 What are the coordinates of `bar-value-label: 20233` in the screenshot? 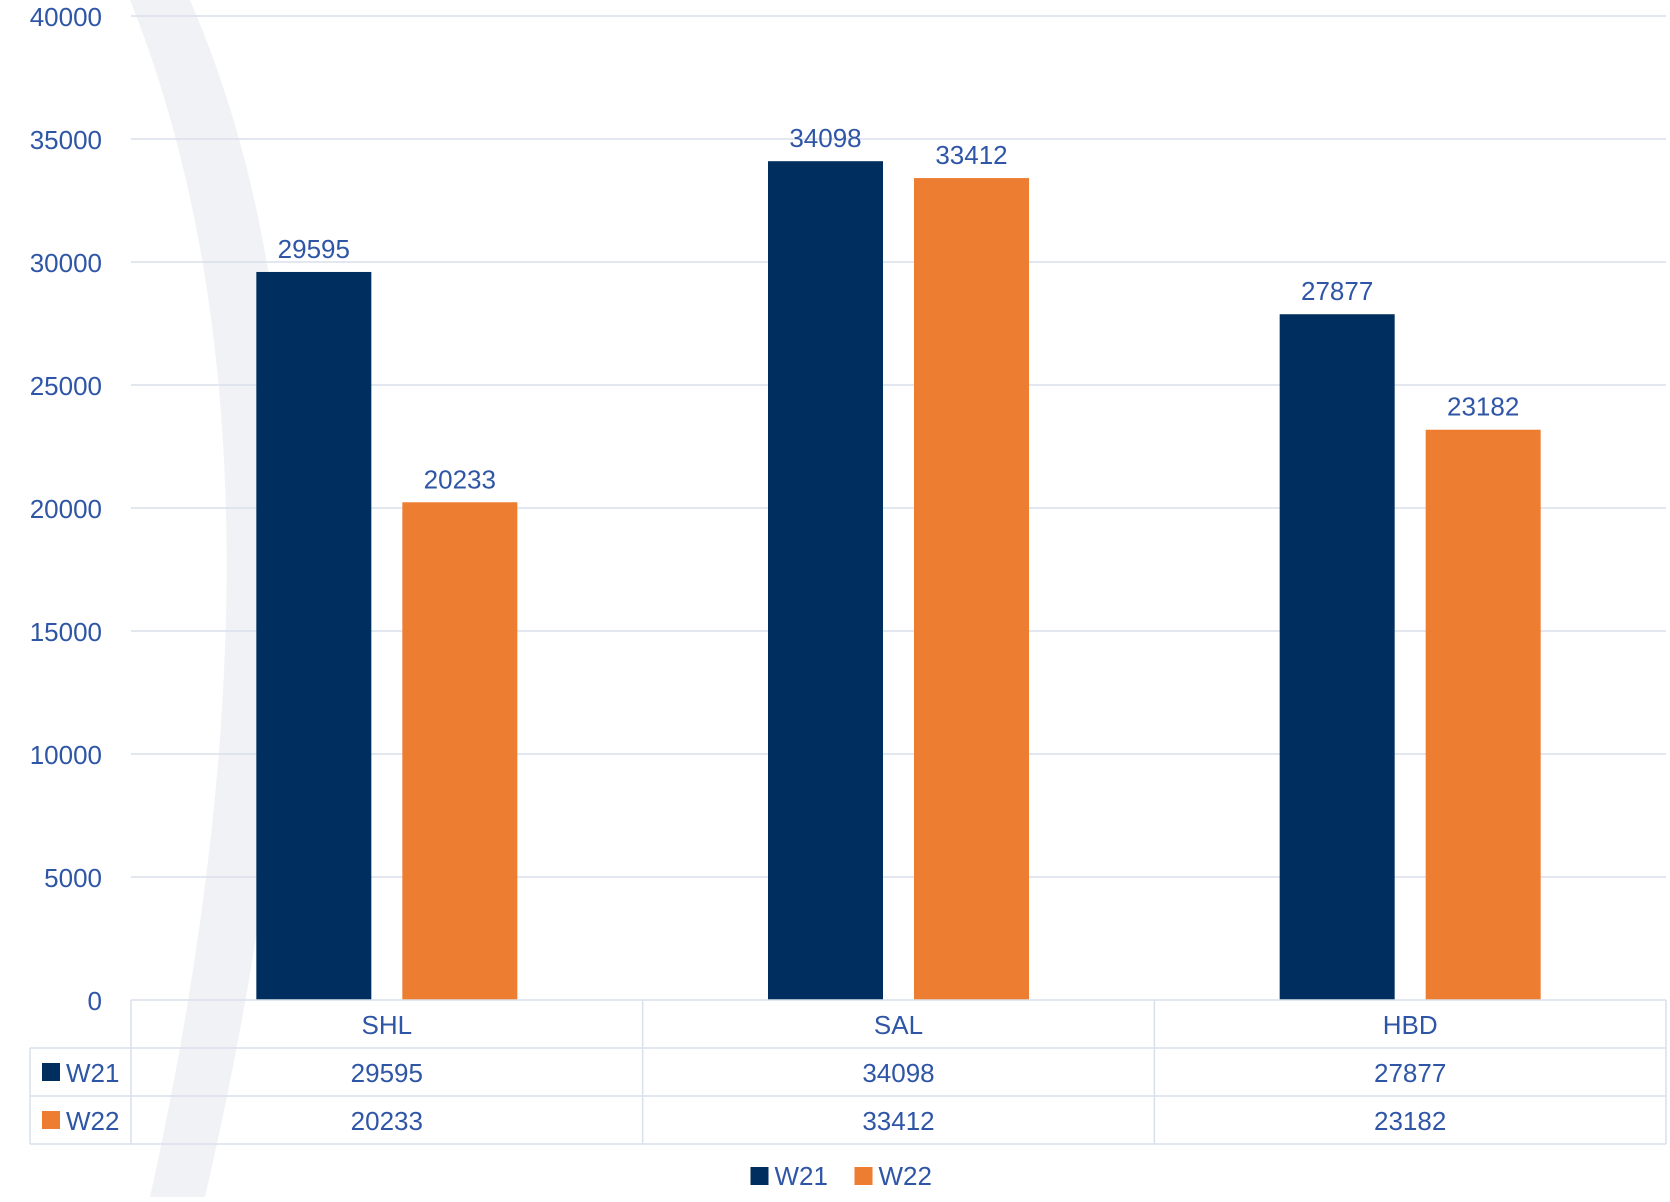 It's located at (460, 479).